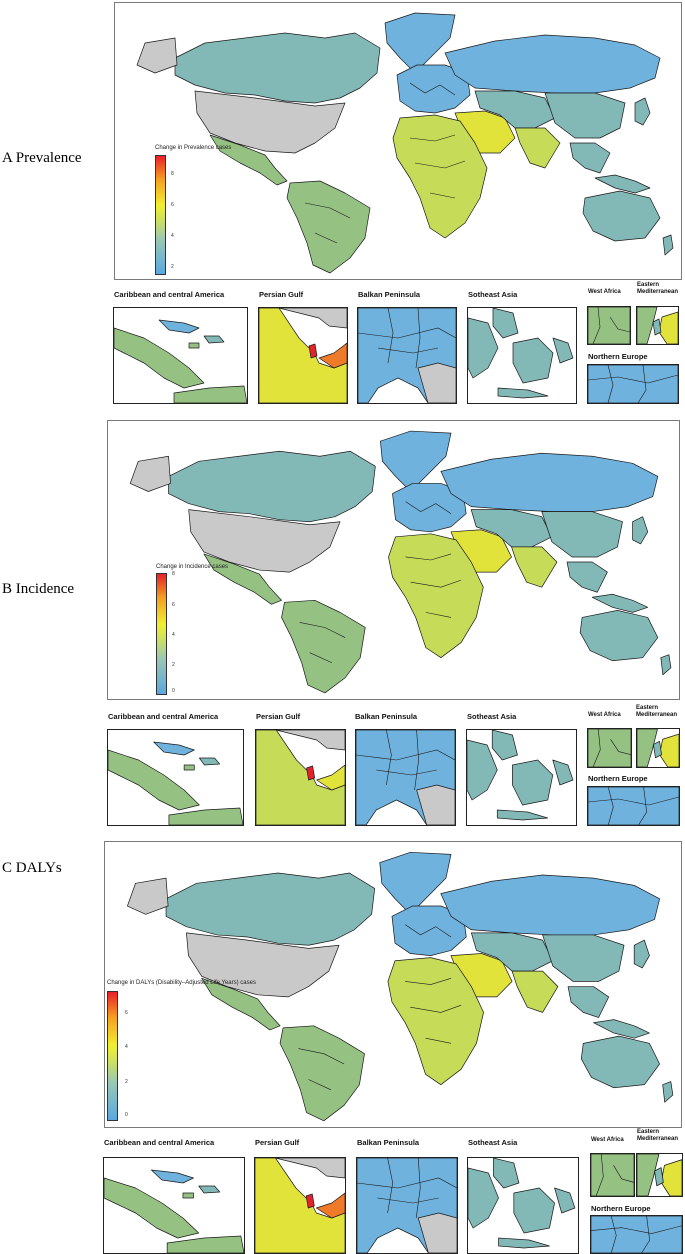 This screenshot has width=685, height=1254. Describe the element at coordinates (192, 567) in the screenshot. I see `legend-title: Change in Incidence cases` at that location.